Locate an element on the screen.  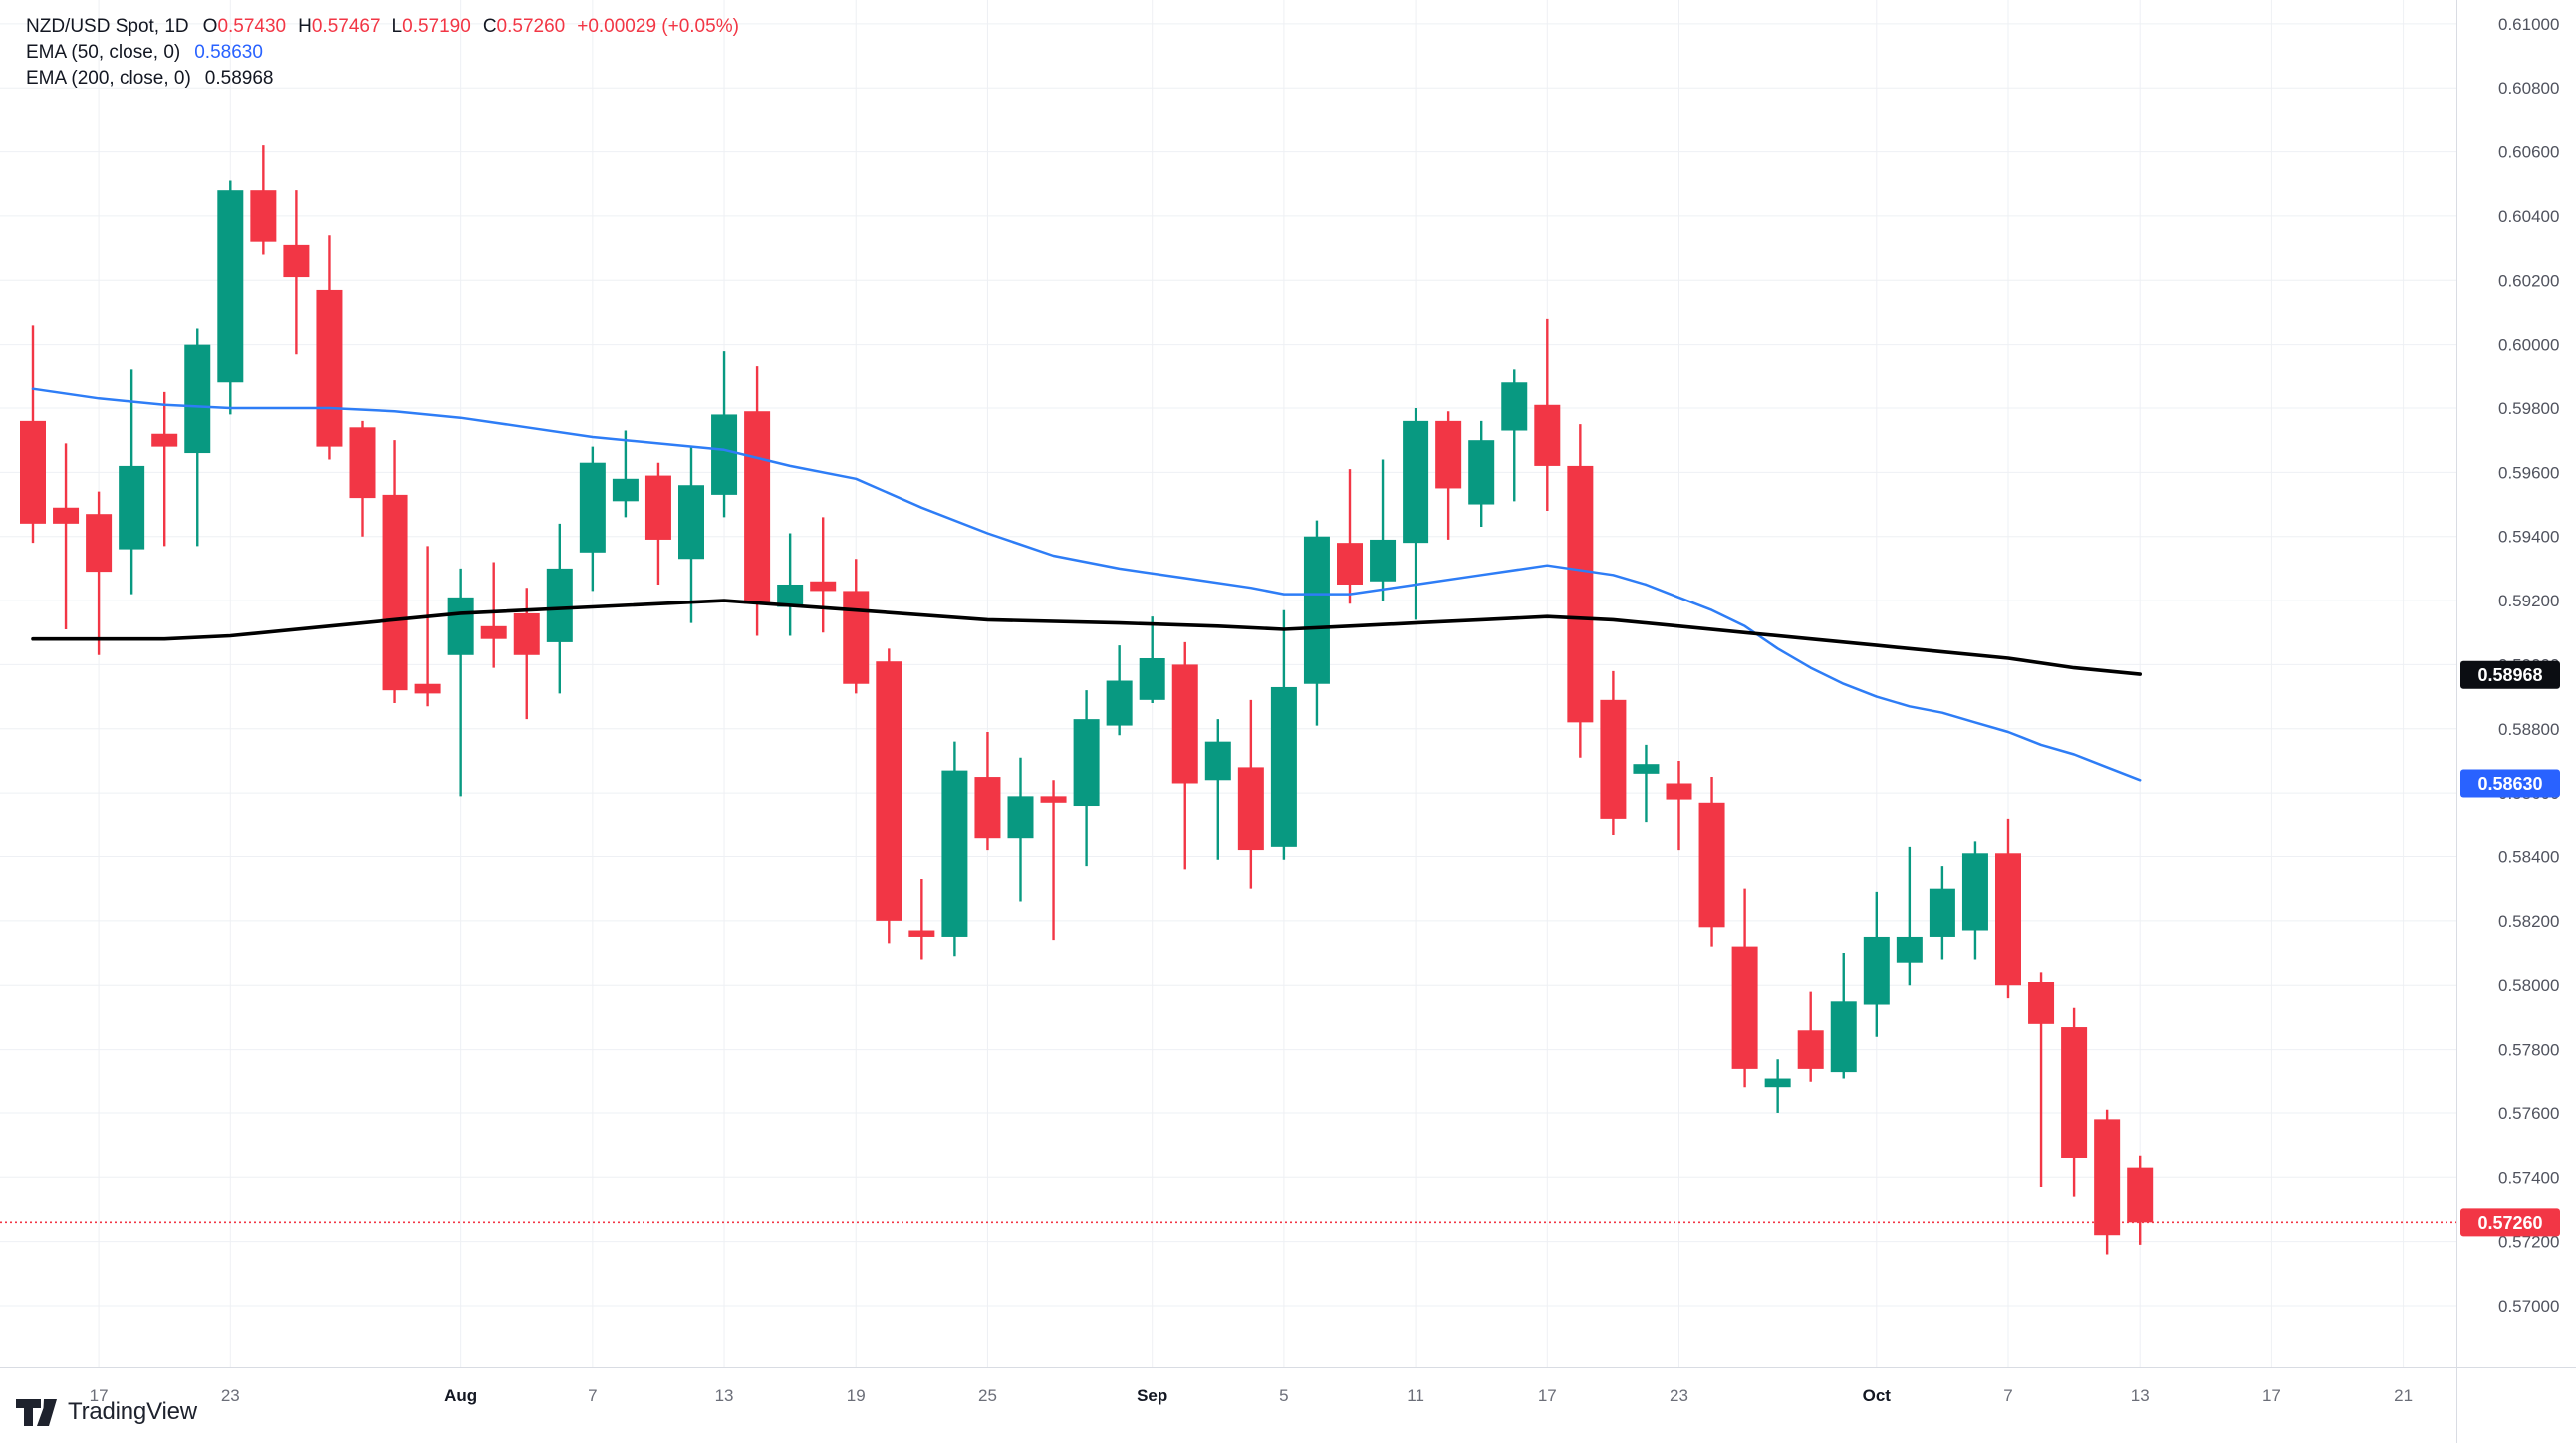
open-value: 0.57430 is located at coordinates (252, 26).